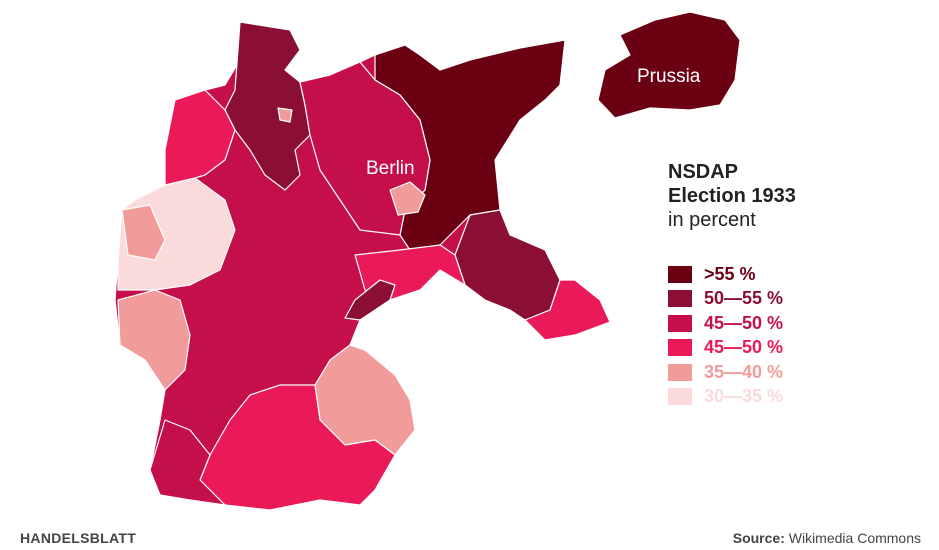  What do you see at coordinates (187, 462) in the screenshot?
I see `region-baden` at bounding box center [187, 462].